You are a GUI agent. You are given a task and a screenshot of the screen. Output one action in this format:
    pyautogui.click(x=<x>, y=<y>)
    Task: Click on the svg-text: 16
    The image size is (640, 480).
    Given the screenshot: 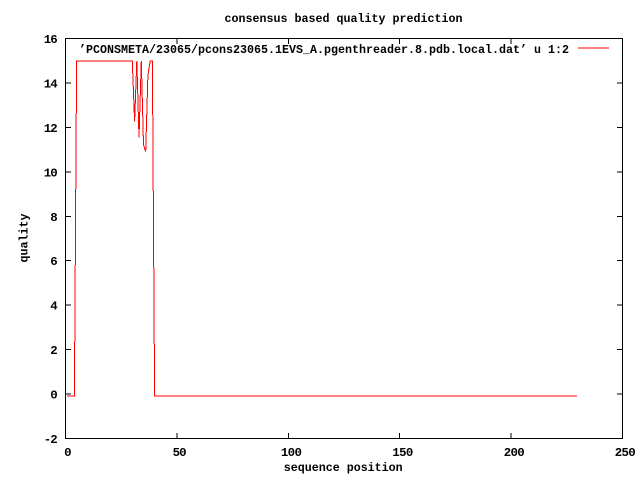 What is the action you would take?
    pyautogui.click(x=51, y=40)
    